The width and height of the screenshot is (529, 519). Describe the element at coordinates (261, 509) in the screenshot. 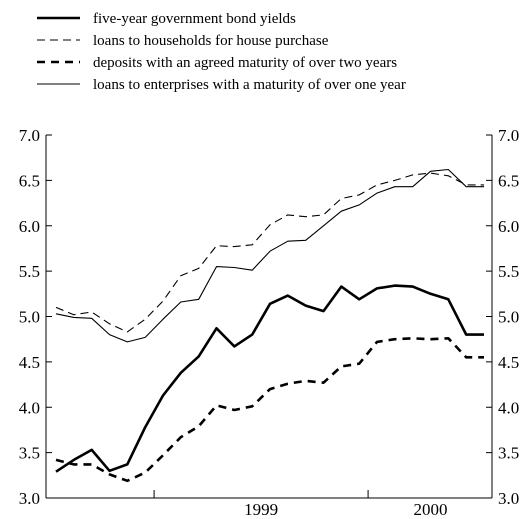

I see `x-tick-label: 1999` at that location.